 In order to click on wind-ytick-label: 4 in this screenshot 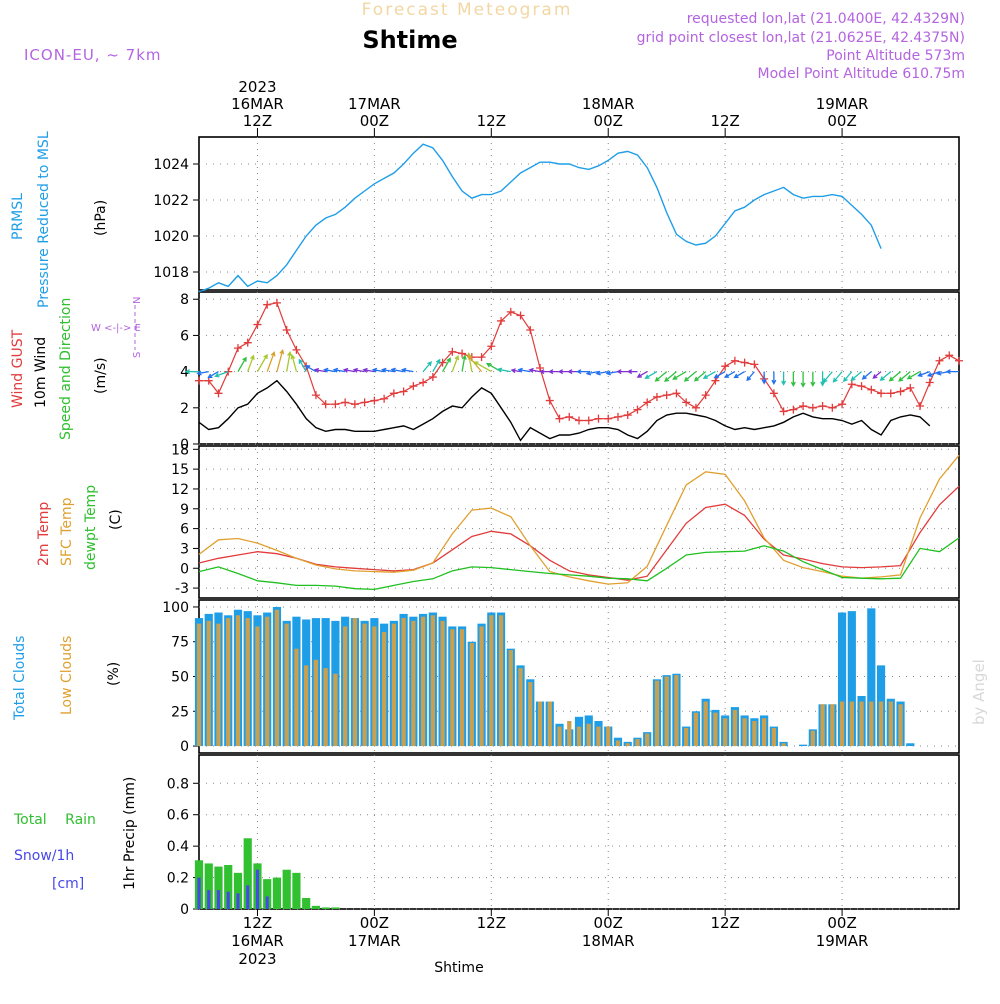, I will do `click(184, 373)`.